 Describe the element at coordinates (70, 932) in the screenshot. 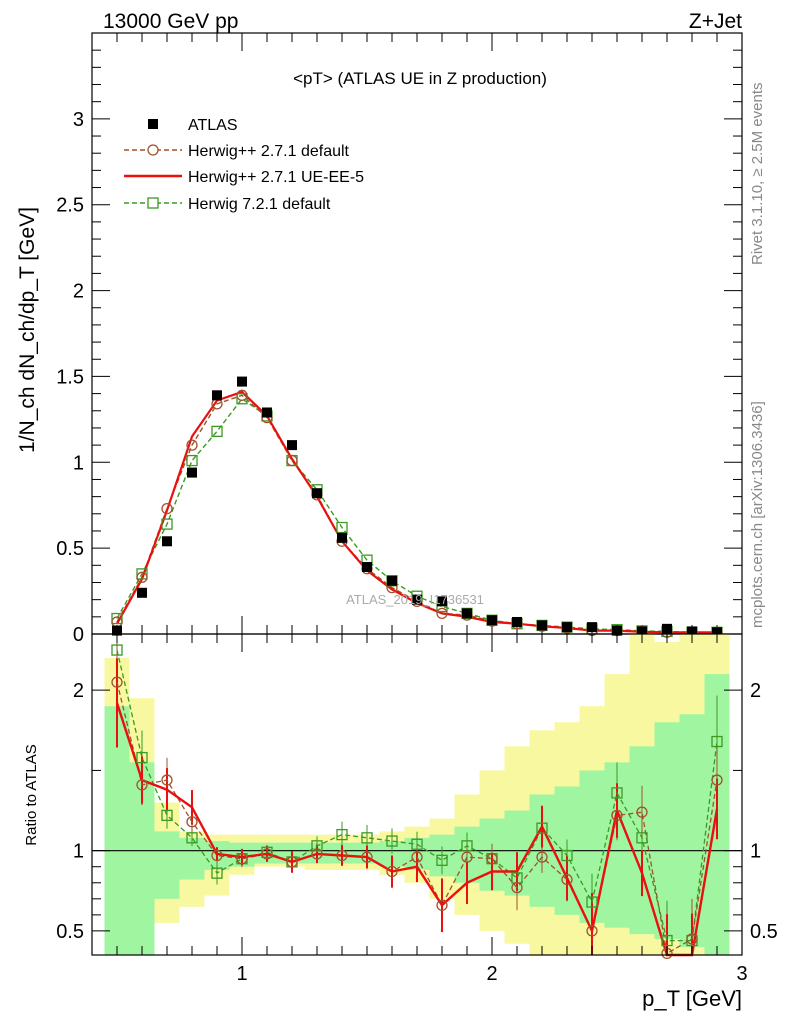

I see `lower-y-tick-label-left: 0.5` at that location.